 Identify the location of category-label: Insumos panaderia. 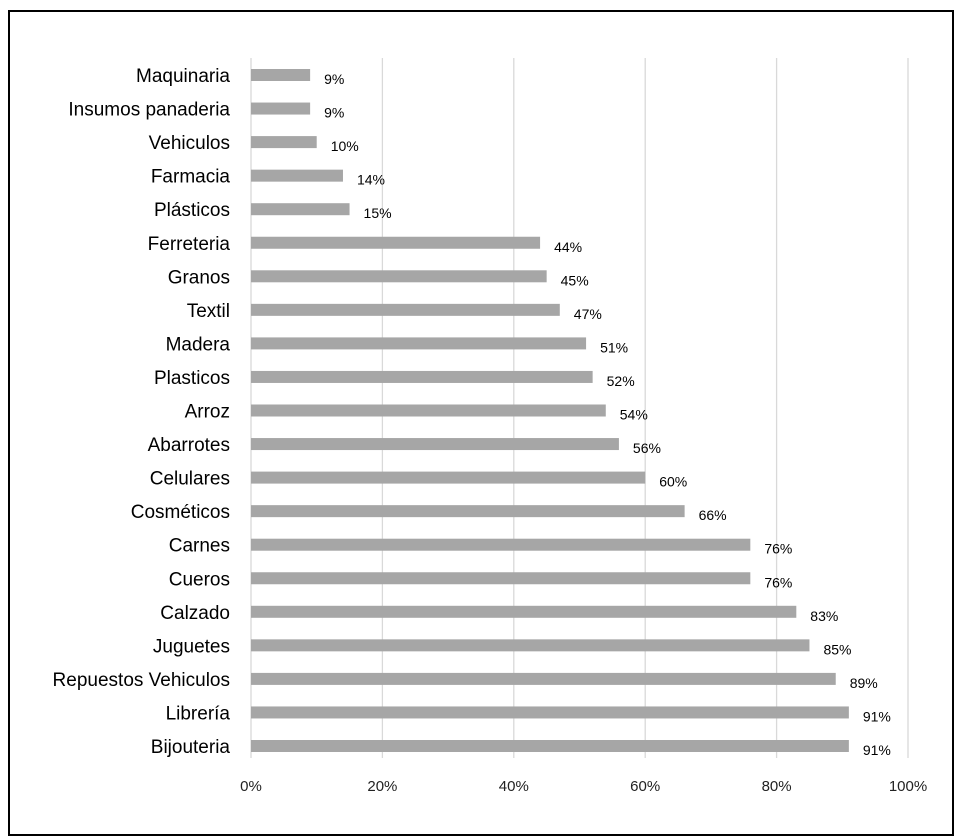
(149, 110).